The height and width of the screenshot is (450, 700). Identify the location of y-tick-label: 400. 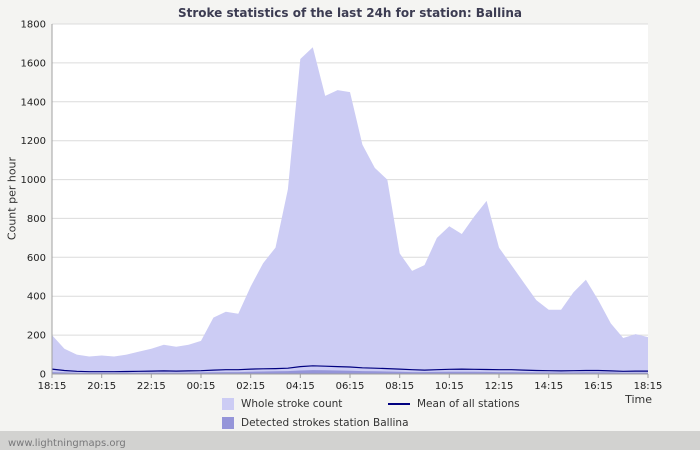
(36, 297).